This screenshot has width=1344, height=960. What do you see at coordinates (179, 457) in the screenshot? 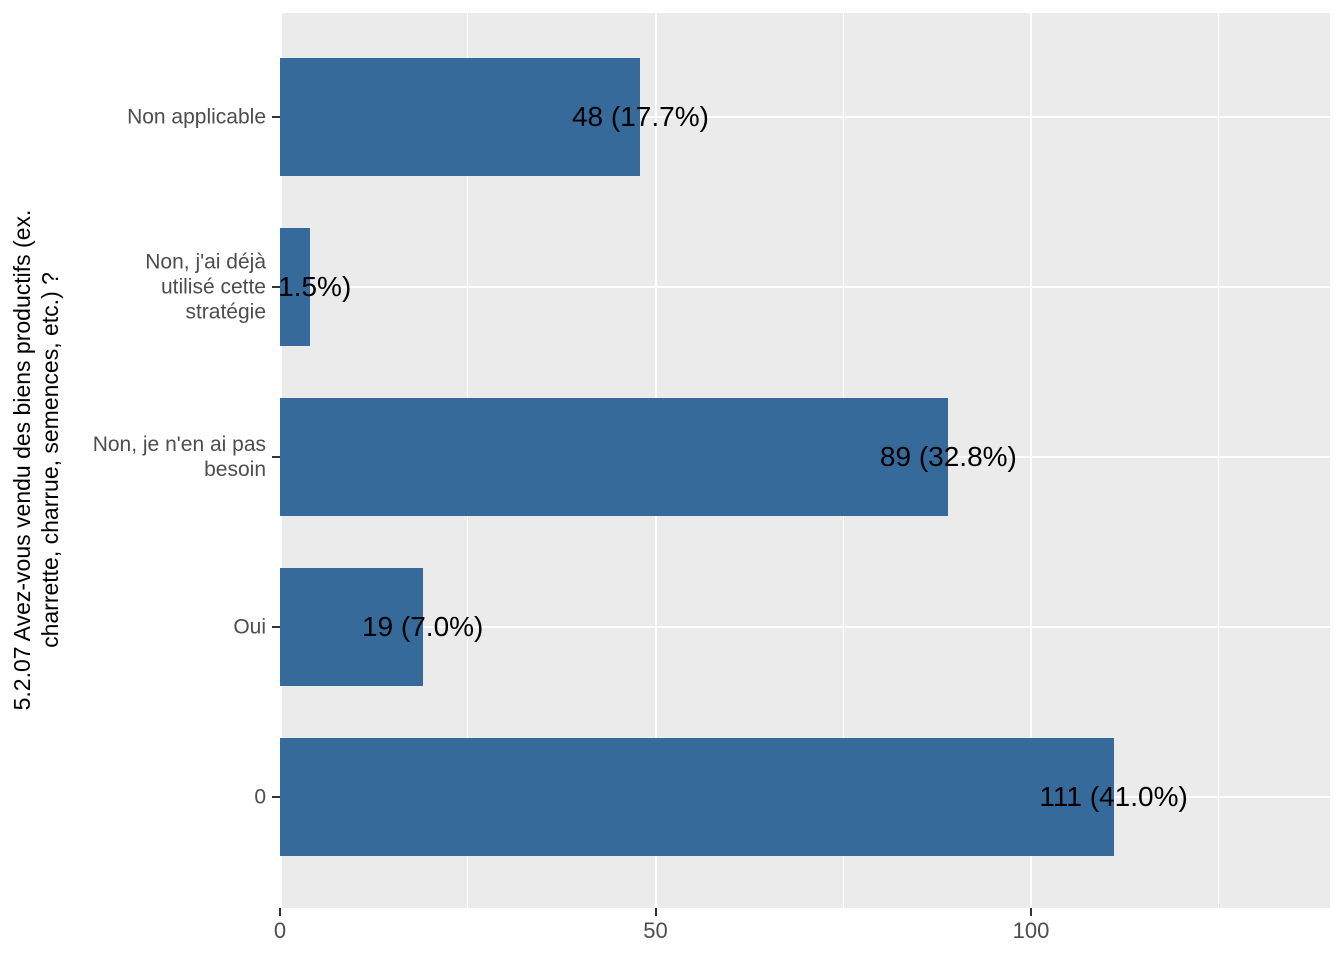
I see `y-axis-category-label: Non, je n'en ai pas besoin` at bounding box center [179, 457].